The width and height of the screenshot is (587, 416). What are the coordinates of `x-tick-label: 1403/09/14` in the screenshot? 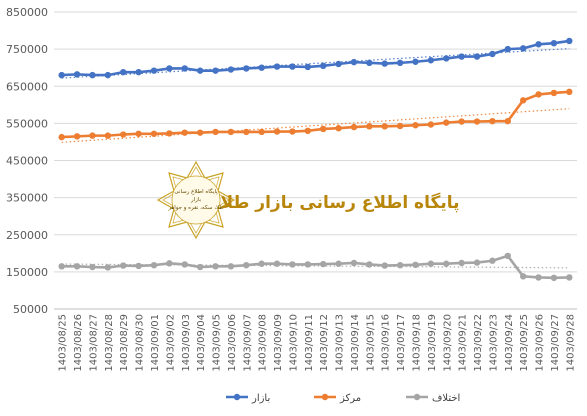 It's located at (355, 343).